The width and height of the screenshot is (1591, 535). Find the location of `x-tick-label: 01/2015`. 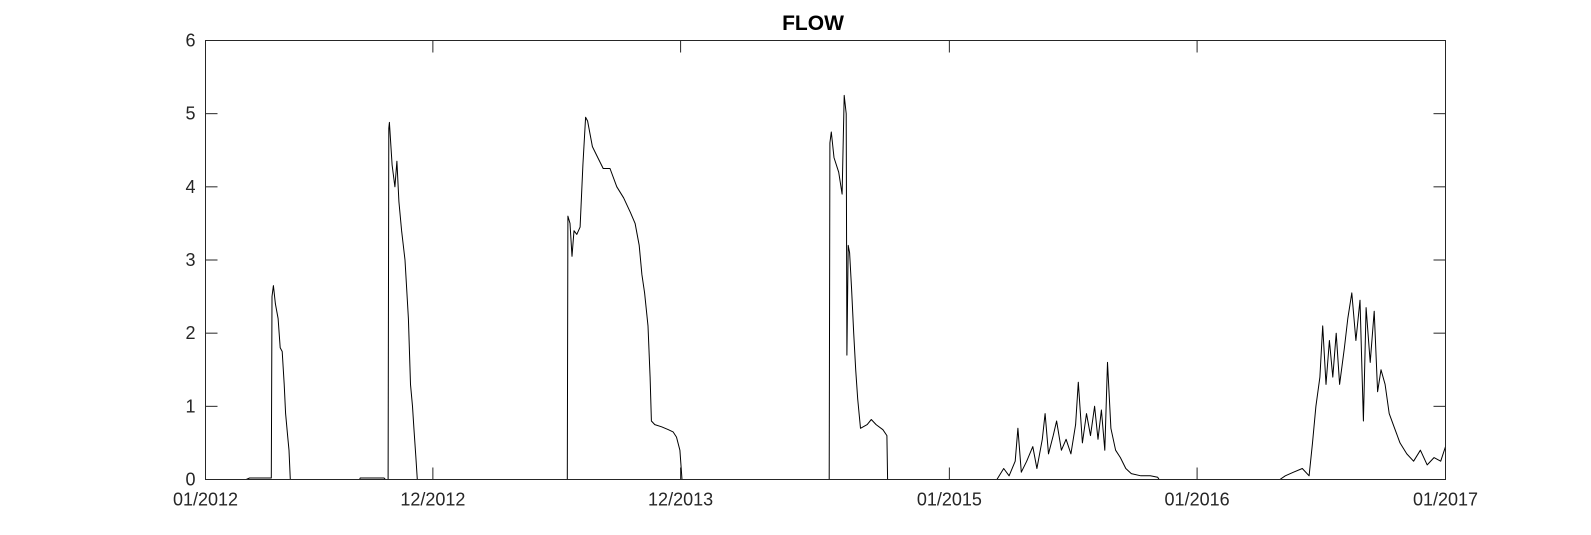

x-tick-label: 01/2015 is located at coordinates (949, 500).